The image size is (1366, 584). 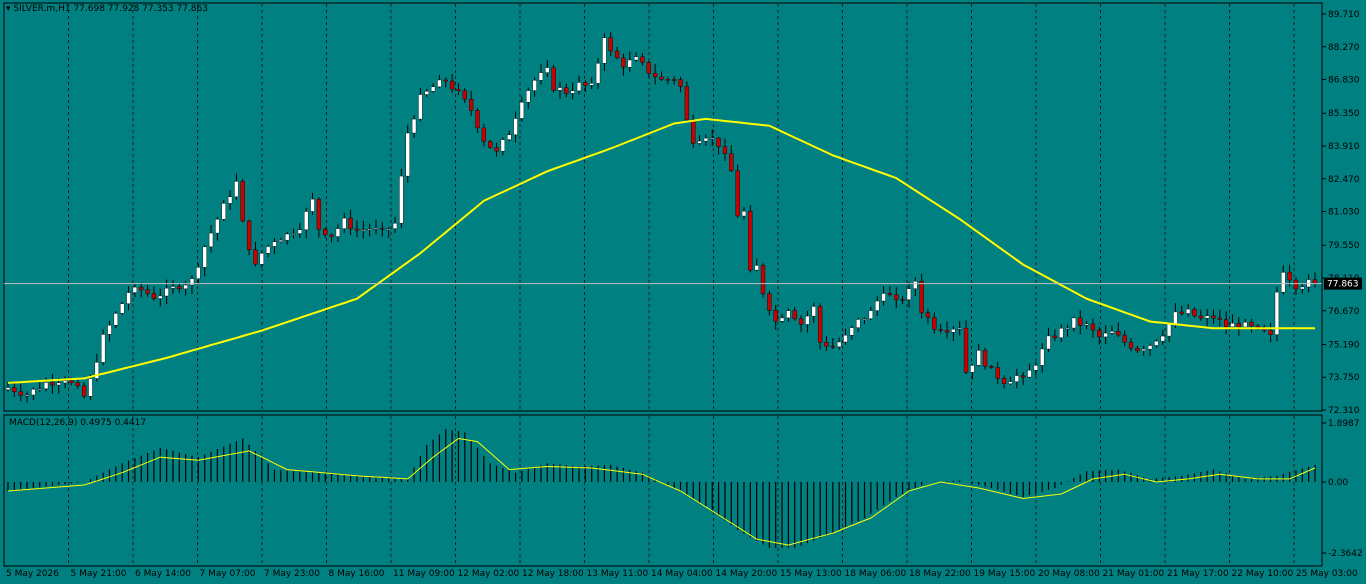 I want to click on ohlc-values: 77.698 77.928 77.353 77.863, so click(x=140, y=9).